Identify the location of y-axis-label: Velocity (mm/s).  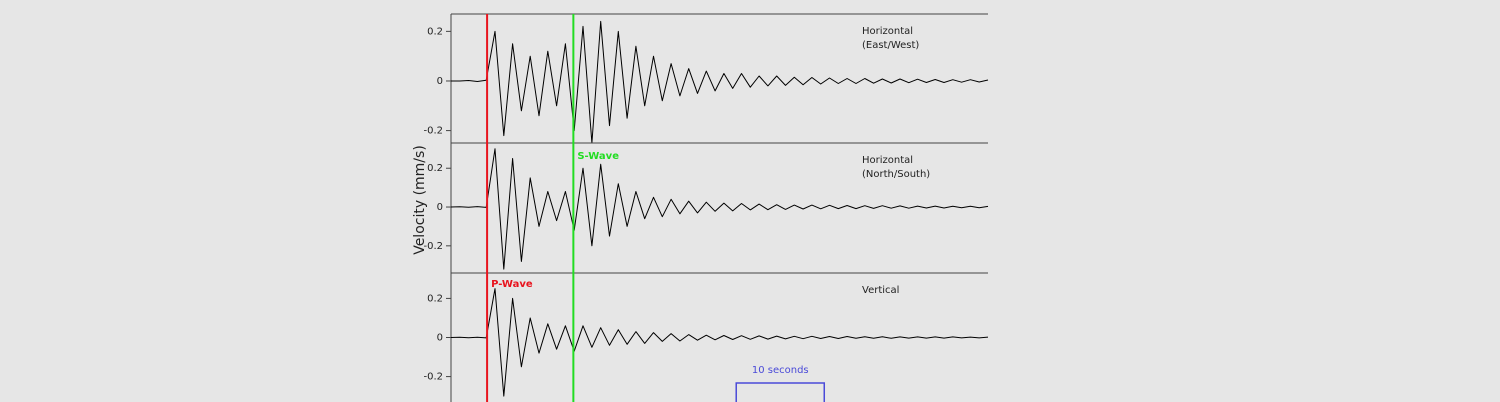
(420, 200).